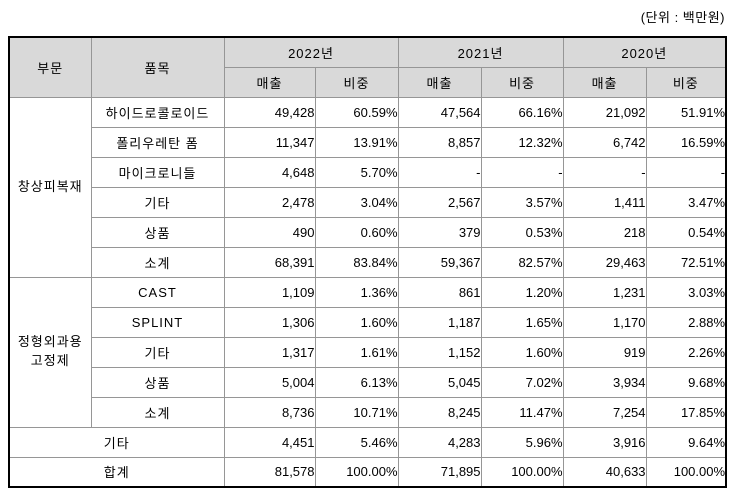 This screenshot has width=733, height=498. I want to click on header-division: 부문, so click(50, 67).